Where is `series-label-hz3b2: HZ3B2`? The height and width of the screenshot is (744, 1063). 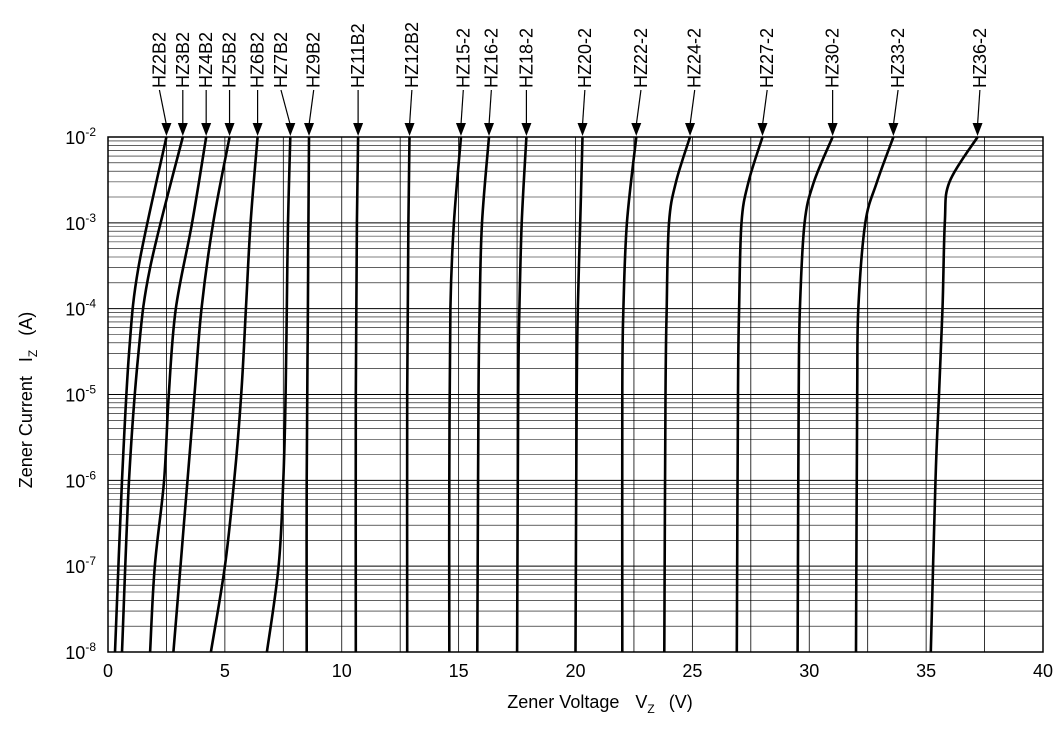 series-label-hz3b2: HZ3B2 is located at coordinates (183, 60).